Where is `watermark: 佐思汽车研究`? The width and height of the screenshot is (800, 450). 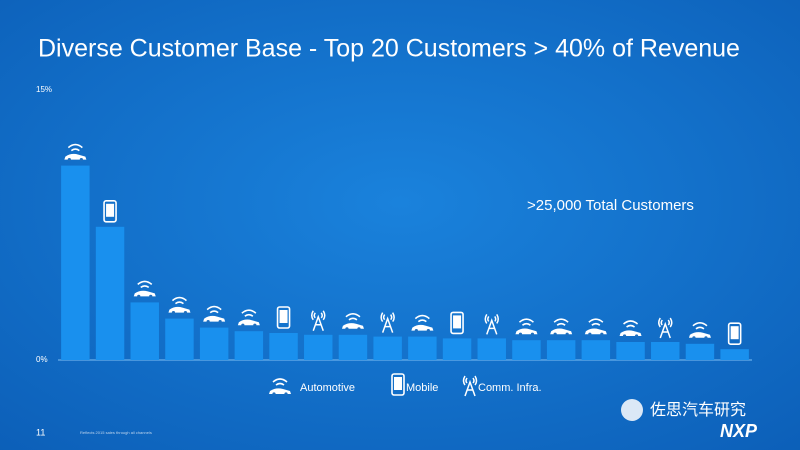
watermark: 佐思汽车研究 is located at coordinates (698, 410).